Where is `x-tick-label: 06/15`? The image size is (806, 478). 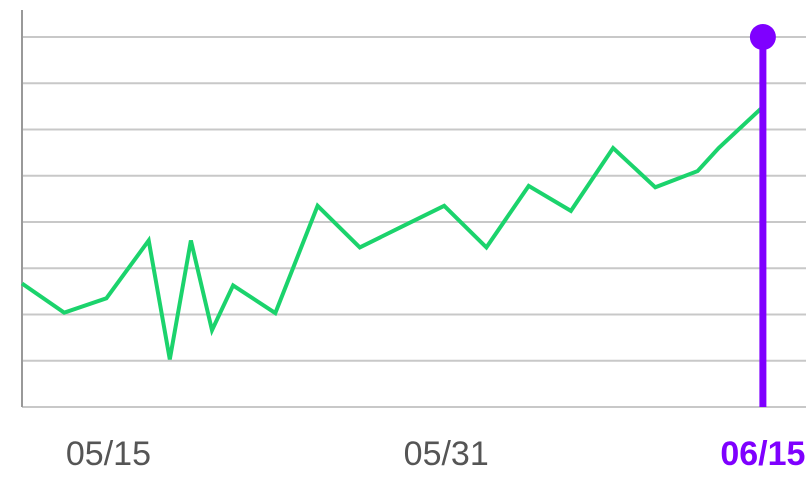 x-tick-label: 06/15 is located at coordinates (762, 454).